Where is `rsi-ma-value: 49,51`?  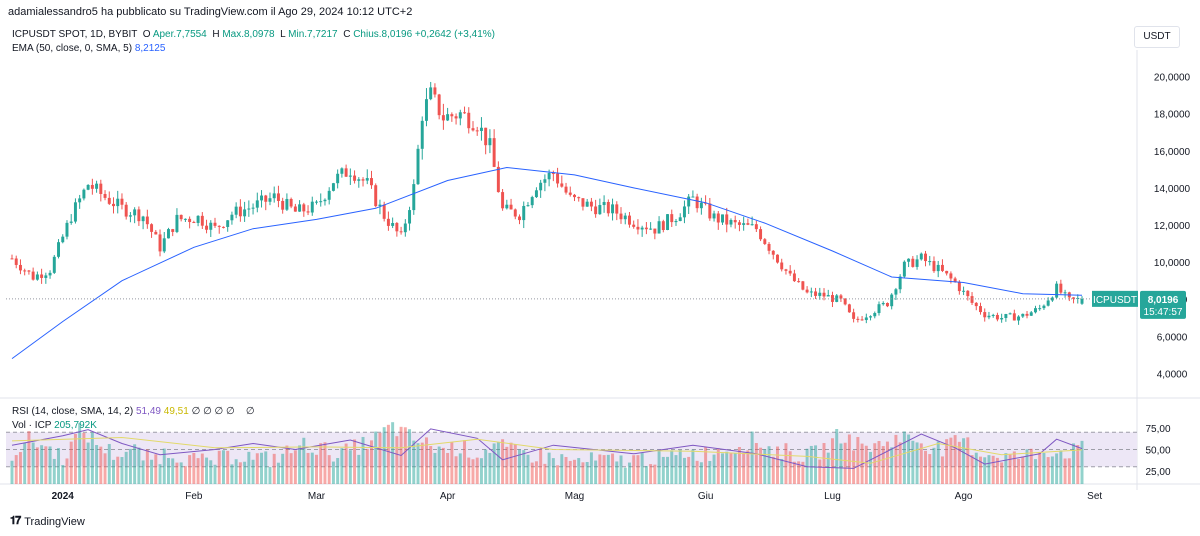
rsi-ma-value: 49,51 is located at coordinates (176, 411).